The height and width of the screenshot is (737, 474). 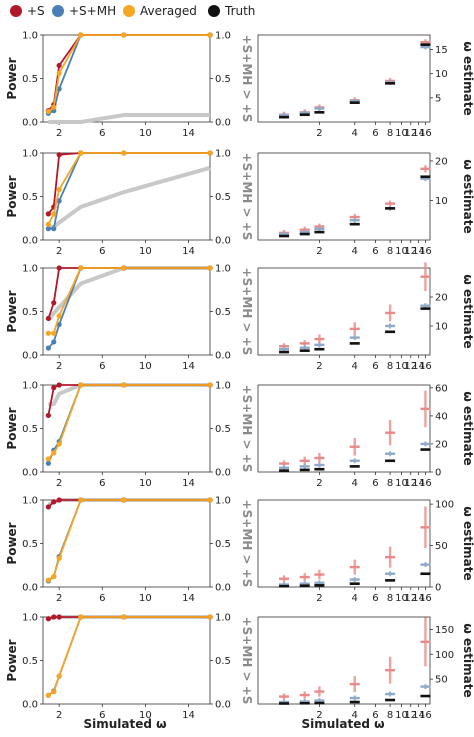 What do you see at coordinates (441, 201) in the screenshot?
I see `est-y-tick-label: 10` at bounding box center [441, 201].